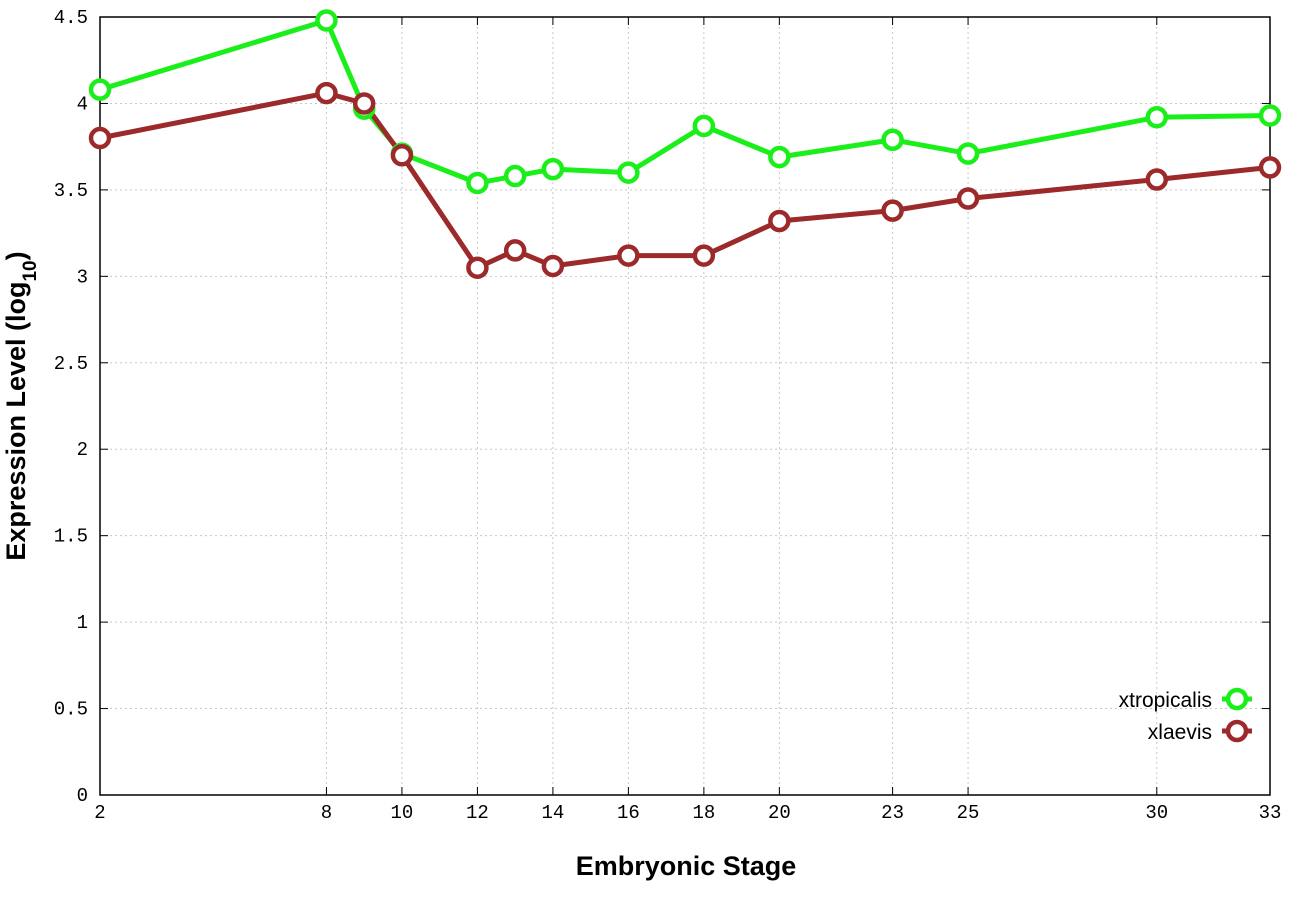  Describe the element at coordinates (968, 813) in the screenshot. I see `x-tick-label: 25` at that location.